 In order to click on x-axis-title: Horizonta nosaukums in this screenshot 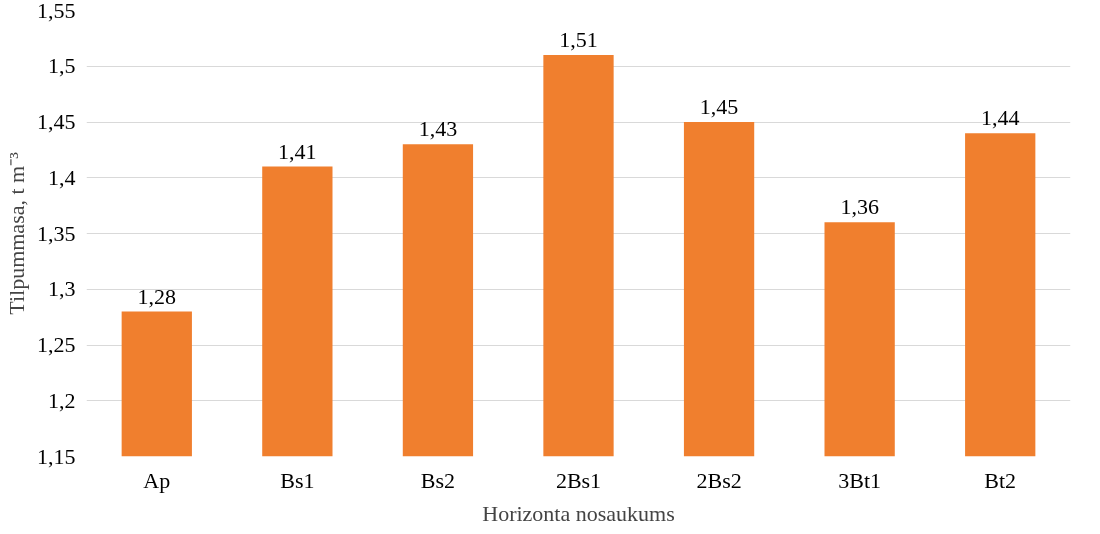, I will do `click(578, 513)`.